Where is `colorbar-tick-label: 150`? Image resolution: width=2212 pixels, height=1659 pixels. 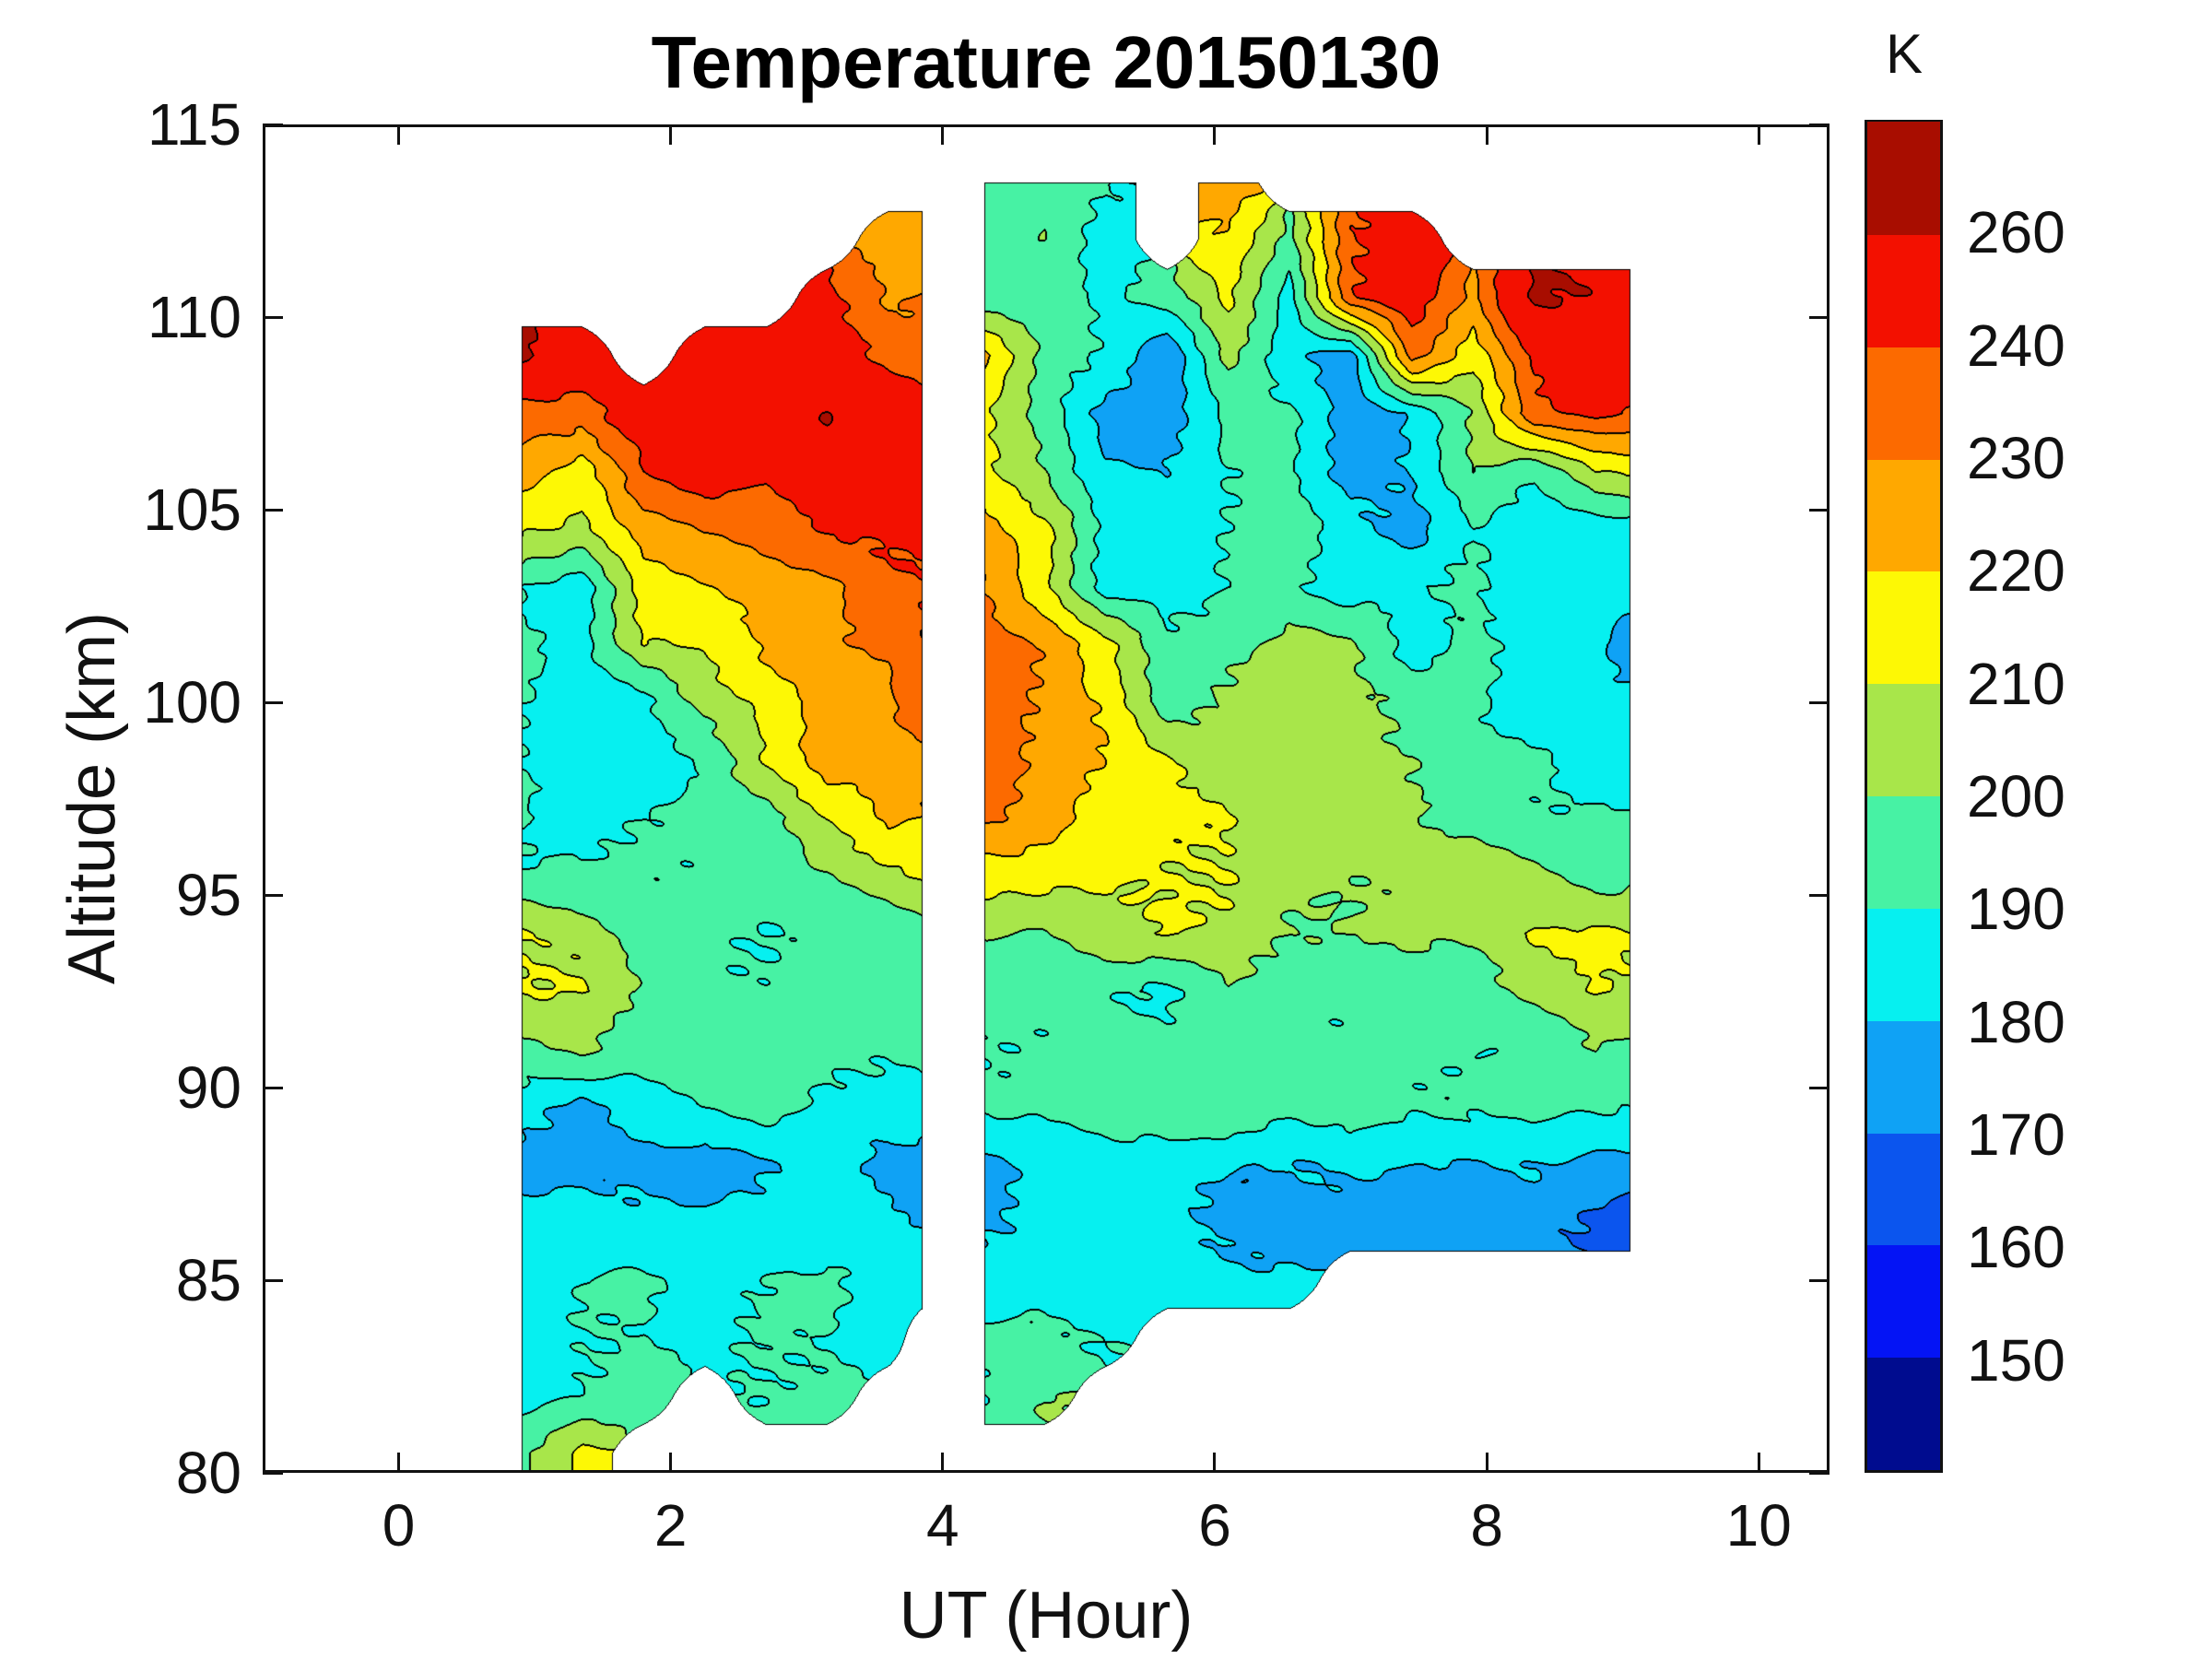
colorbar-tick-label: 150 is located at coordinates (2016, 1360).